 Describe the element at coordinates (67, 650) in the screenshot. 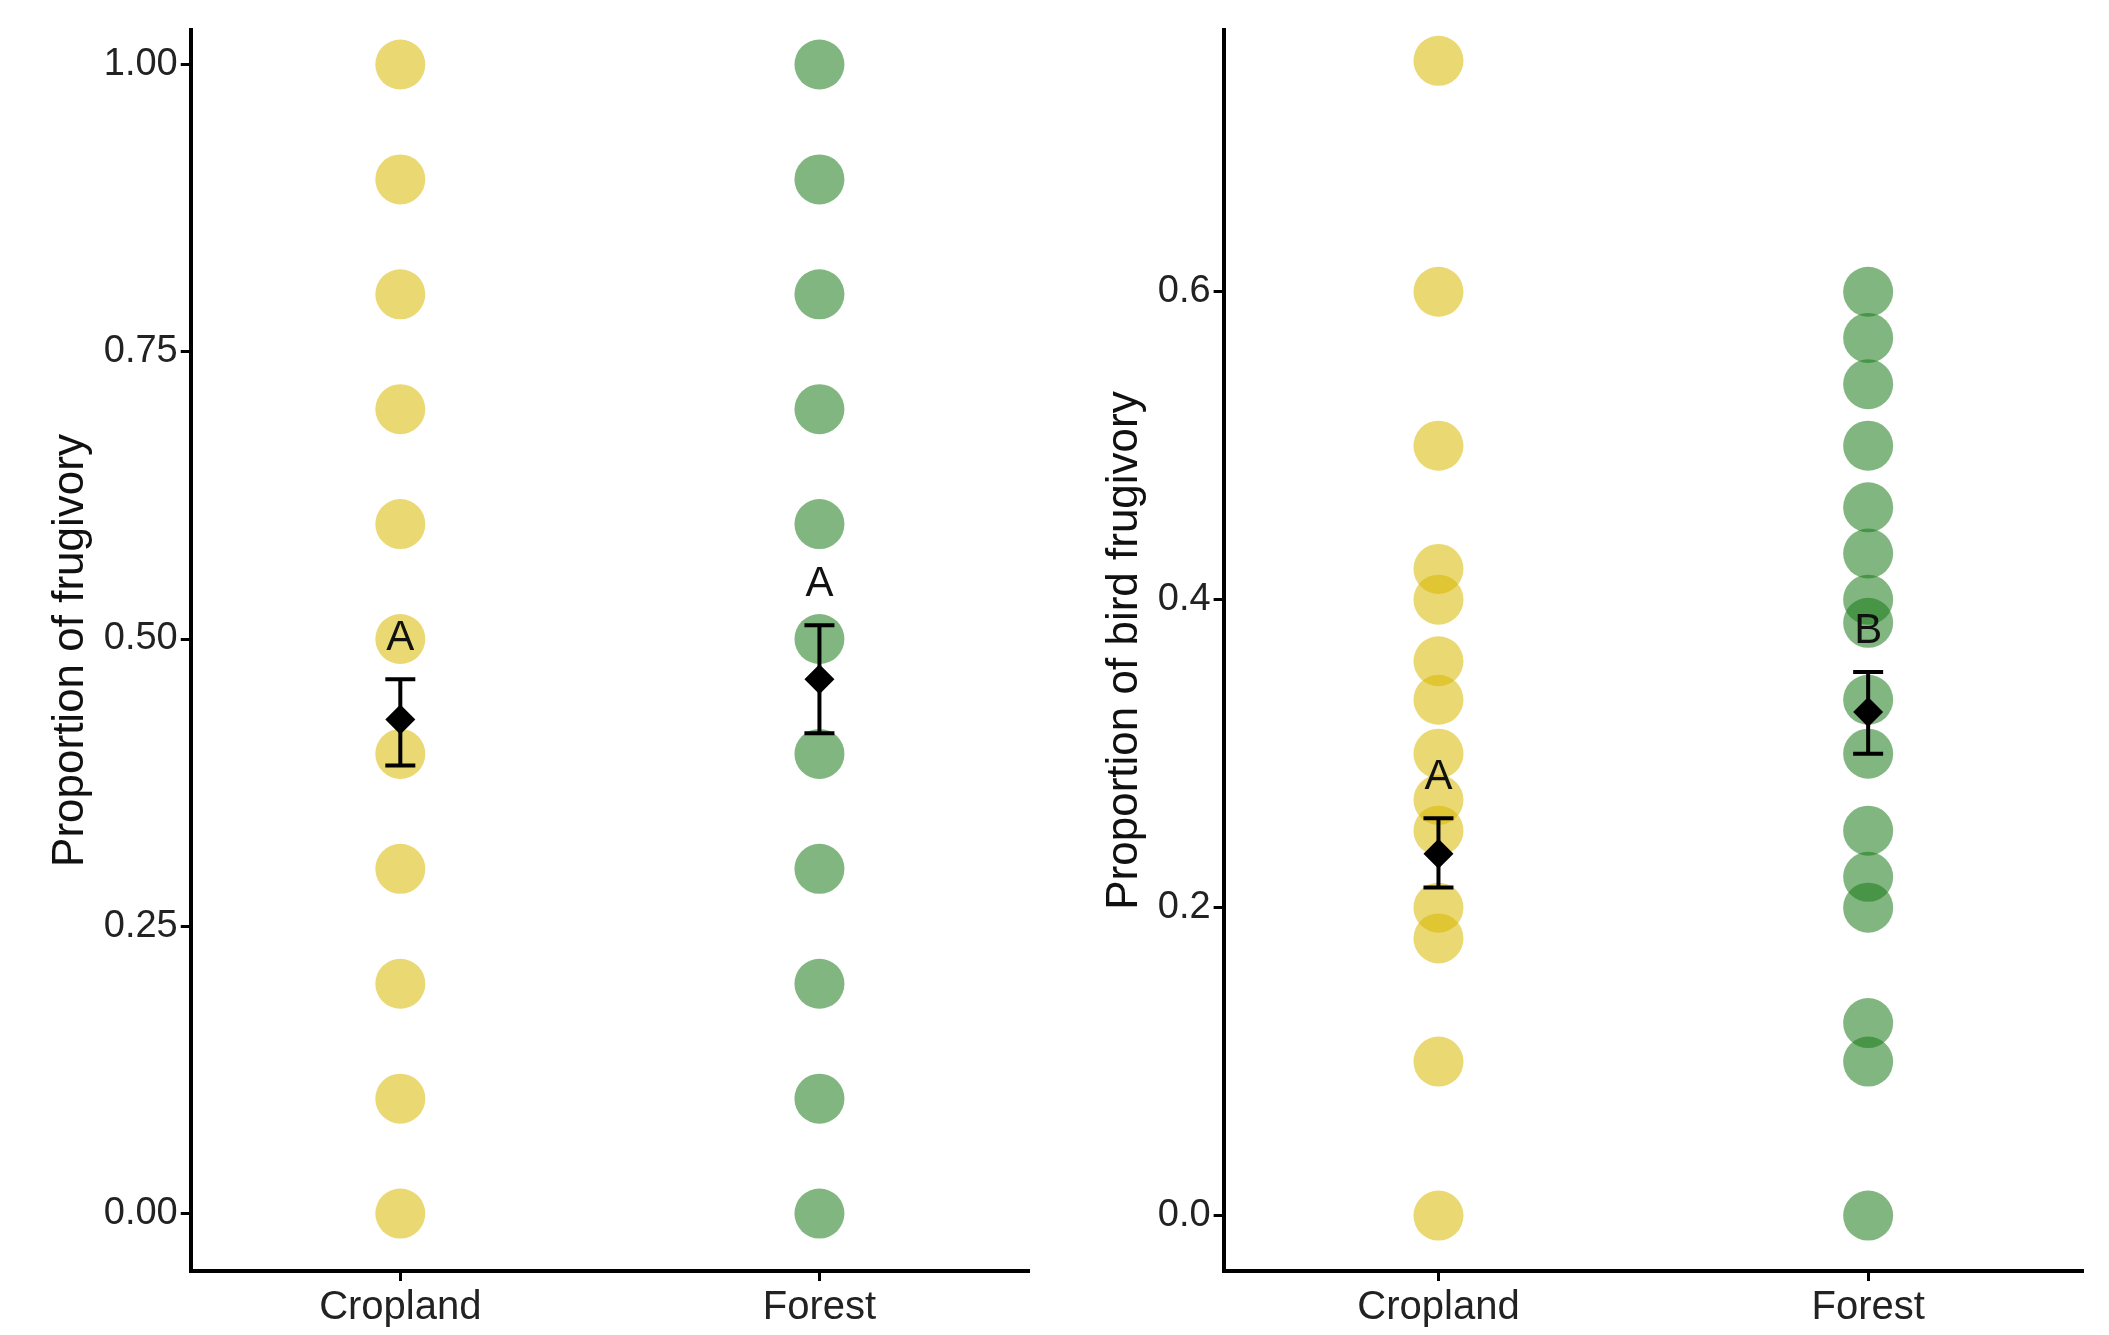

I see `y-axis-title: Proportion of frugivory` at that location.